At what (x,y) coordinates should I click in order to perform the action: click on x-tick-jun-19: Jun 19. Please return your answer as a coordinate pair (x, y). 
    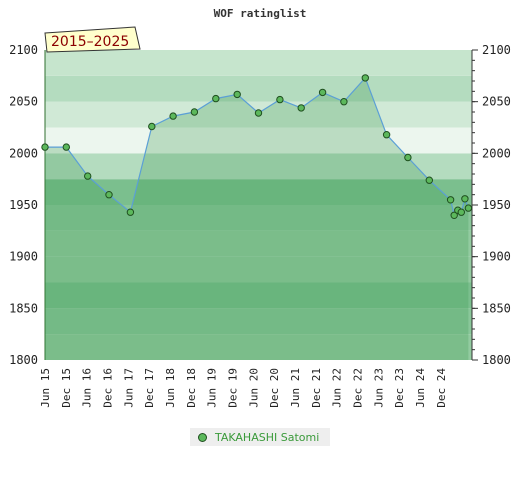
    Looking at the image, I should click on (212, 388).